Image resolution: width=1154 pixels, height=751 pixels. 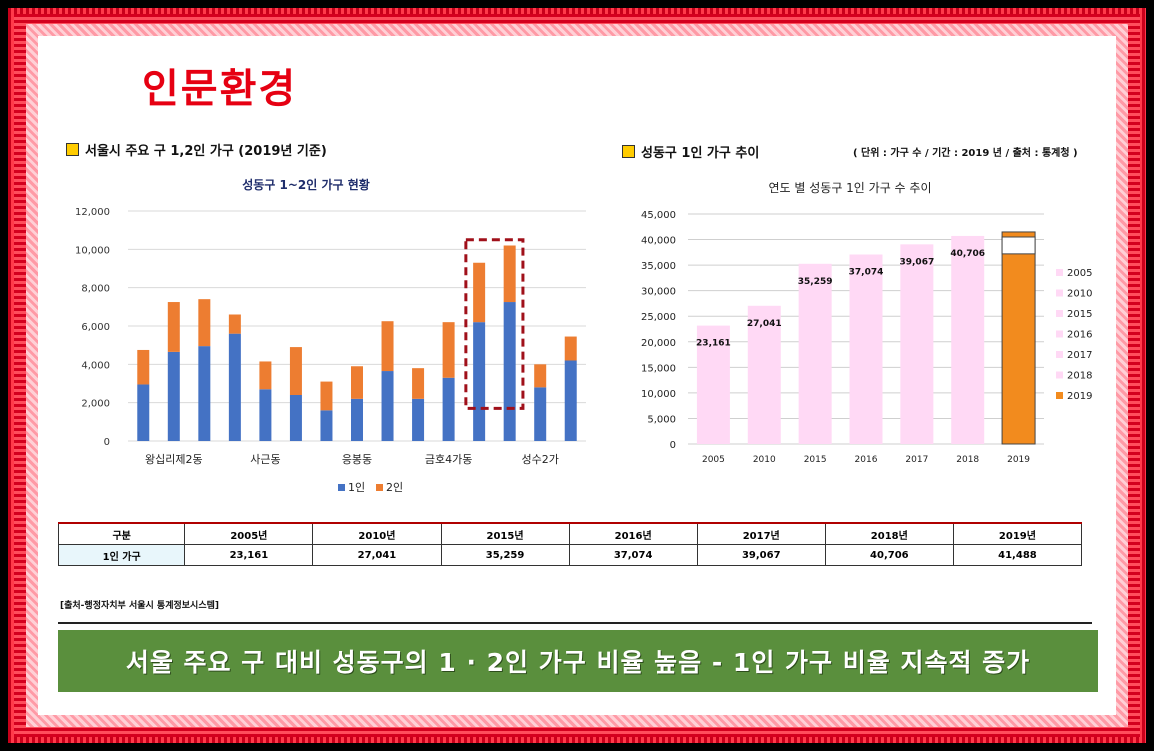 I want to click on x-tick-label: 2018, so click(x=967, y=460).